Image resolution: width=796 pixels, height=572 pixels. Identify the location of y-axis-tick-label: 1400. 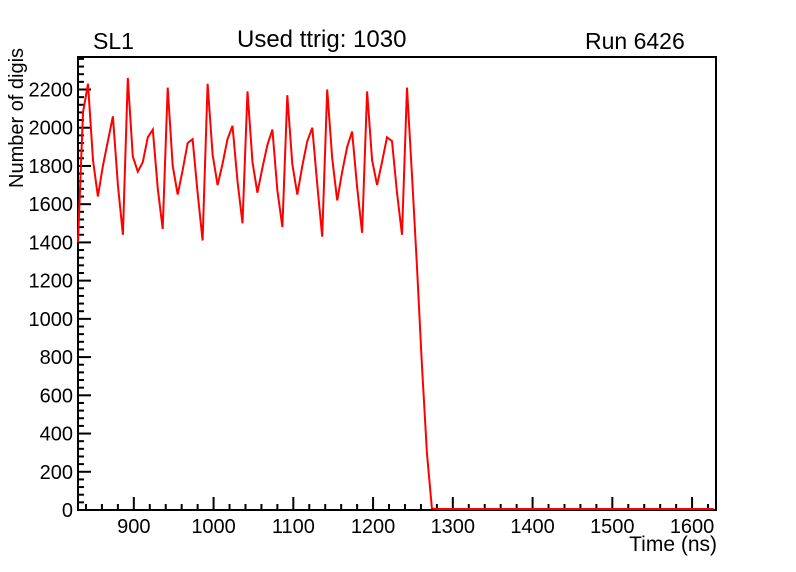
(51, 243).